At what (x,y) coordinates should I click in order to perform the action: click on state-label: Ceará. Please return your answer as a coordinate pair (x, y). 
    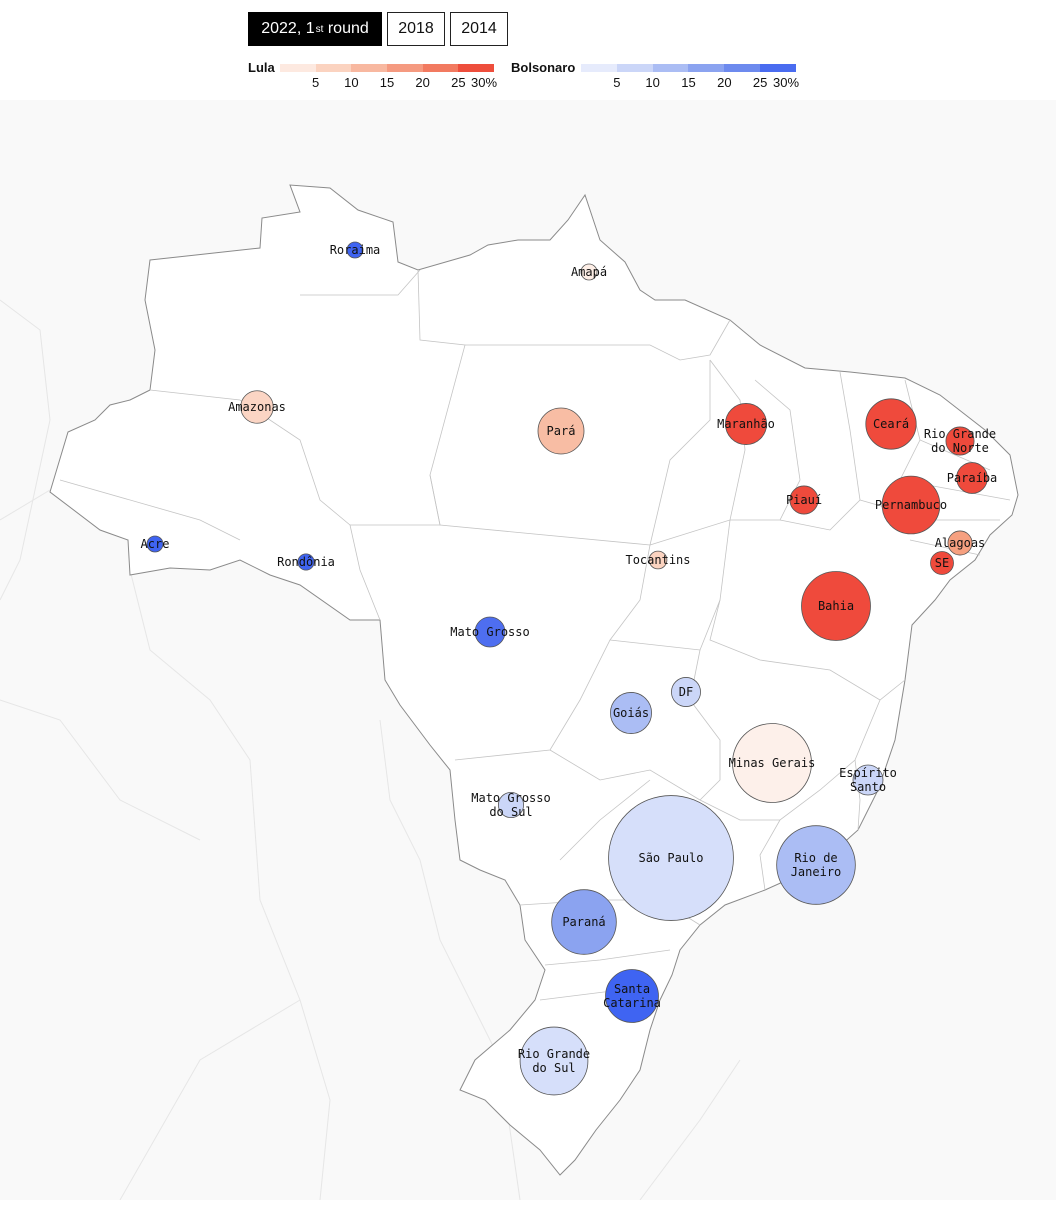
    Looking at the image, I should click on (891, 424).